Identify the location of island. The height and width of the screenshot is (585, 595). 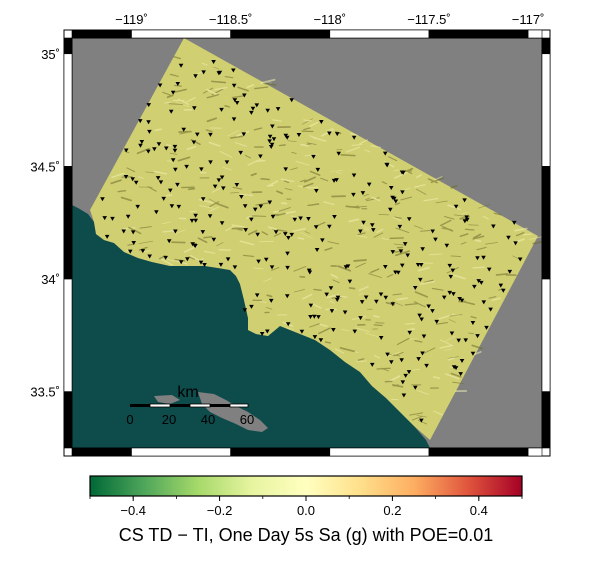
(167, 399).